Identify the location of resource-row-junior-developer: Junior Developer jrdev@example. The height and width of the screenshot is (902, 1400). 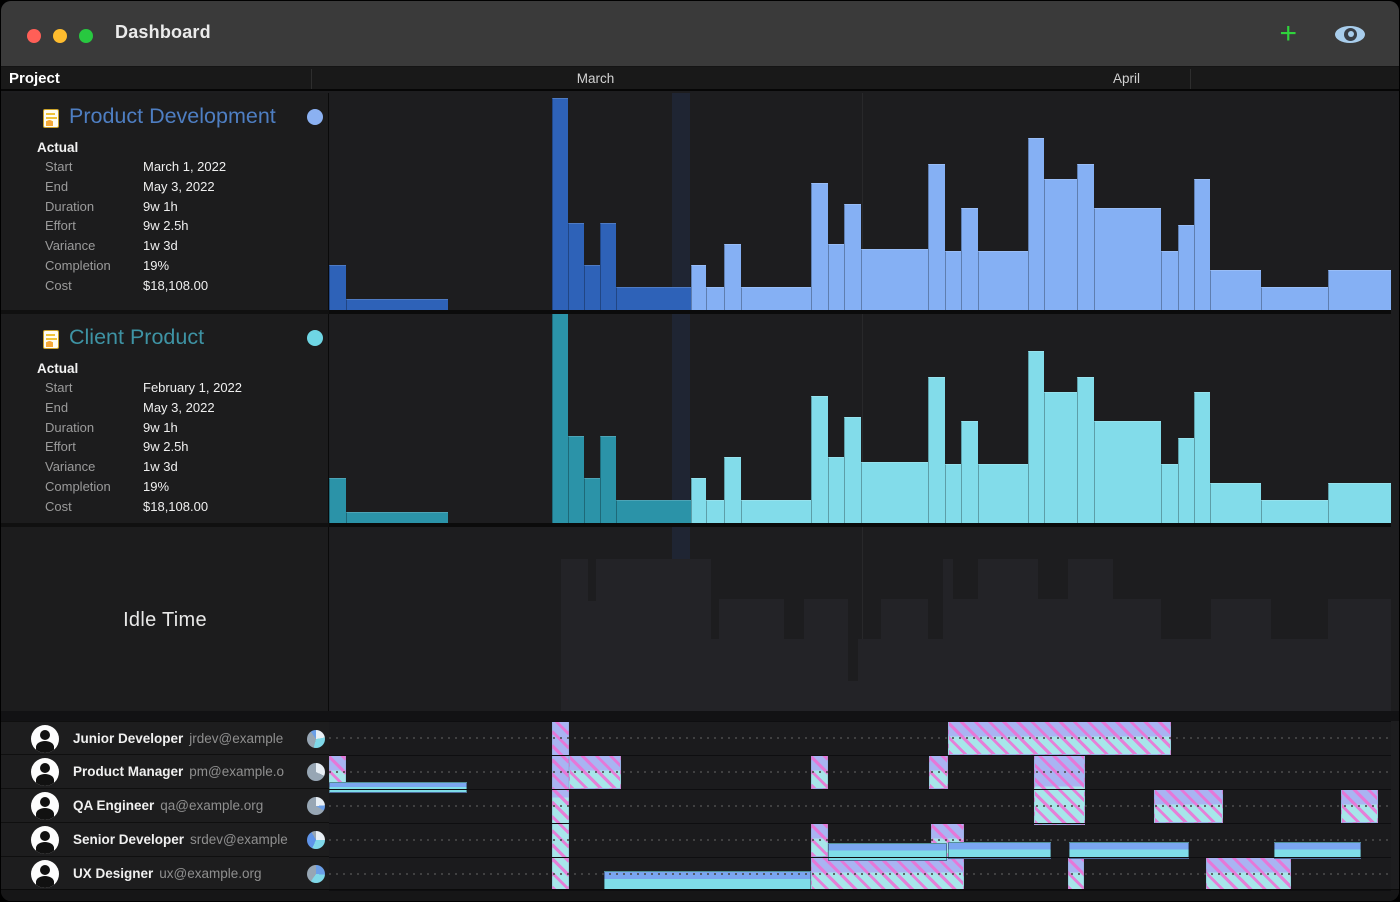
(165, 738).